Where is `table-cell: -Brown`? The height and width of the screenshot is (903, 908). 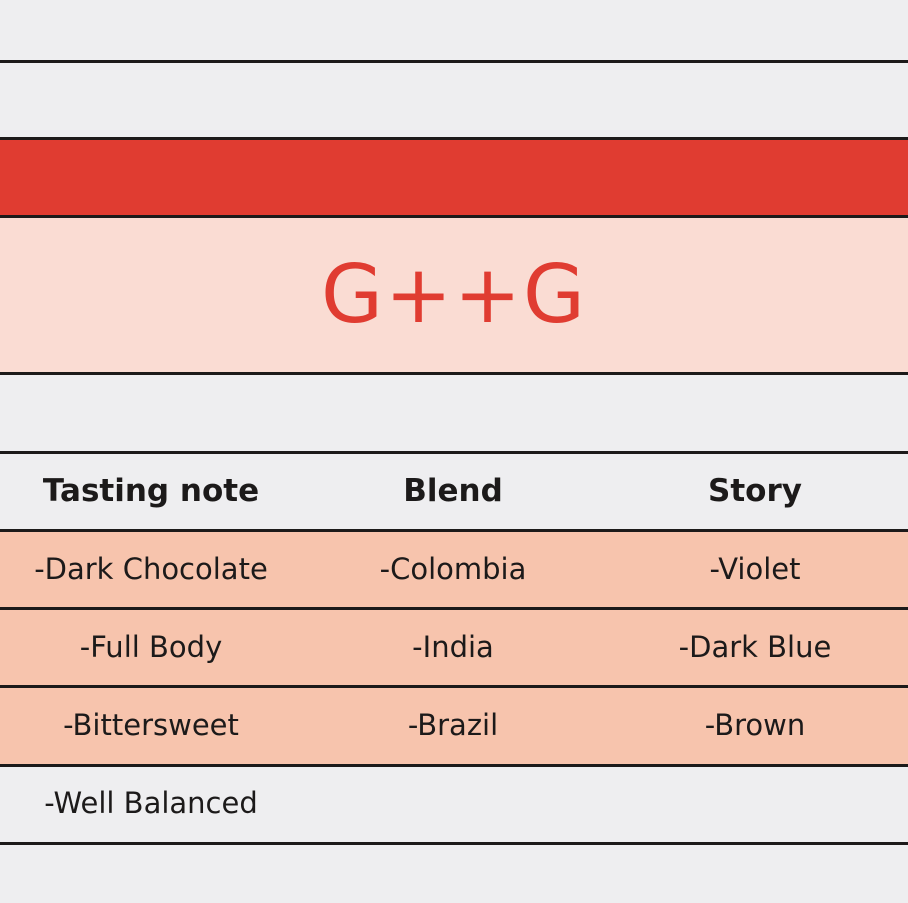
table-cell: -Brown is located at coordinates (755, 725).